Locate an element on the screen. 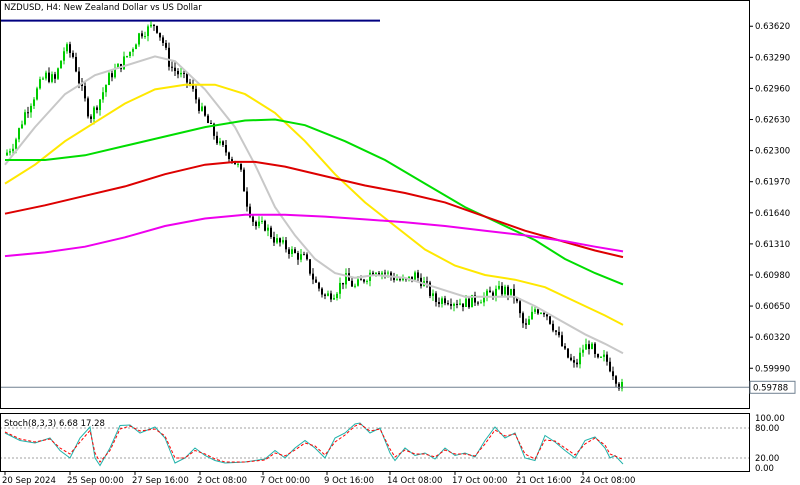  current-price-tag is located at coordinates (772, 387).